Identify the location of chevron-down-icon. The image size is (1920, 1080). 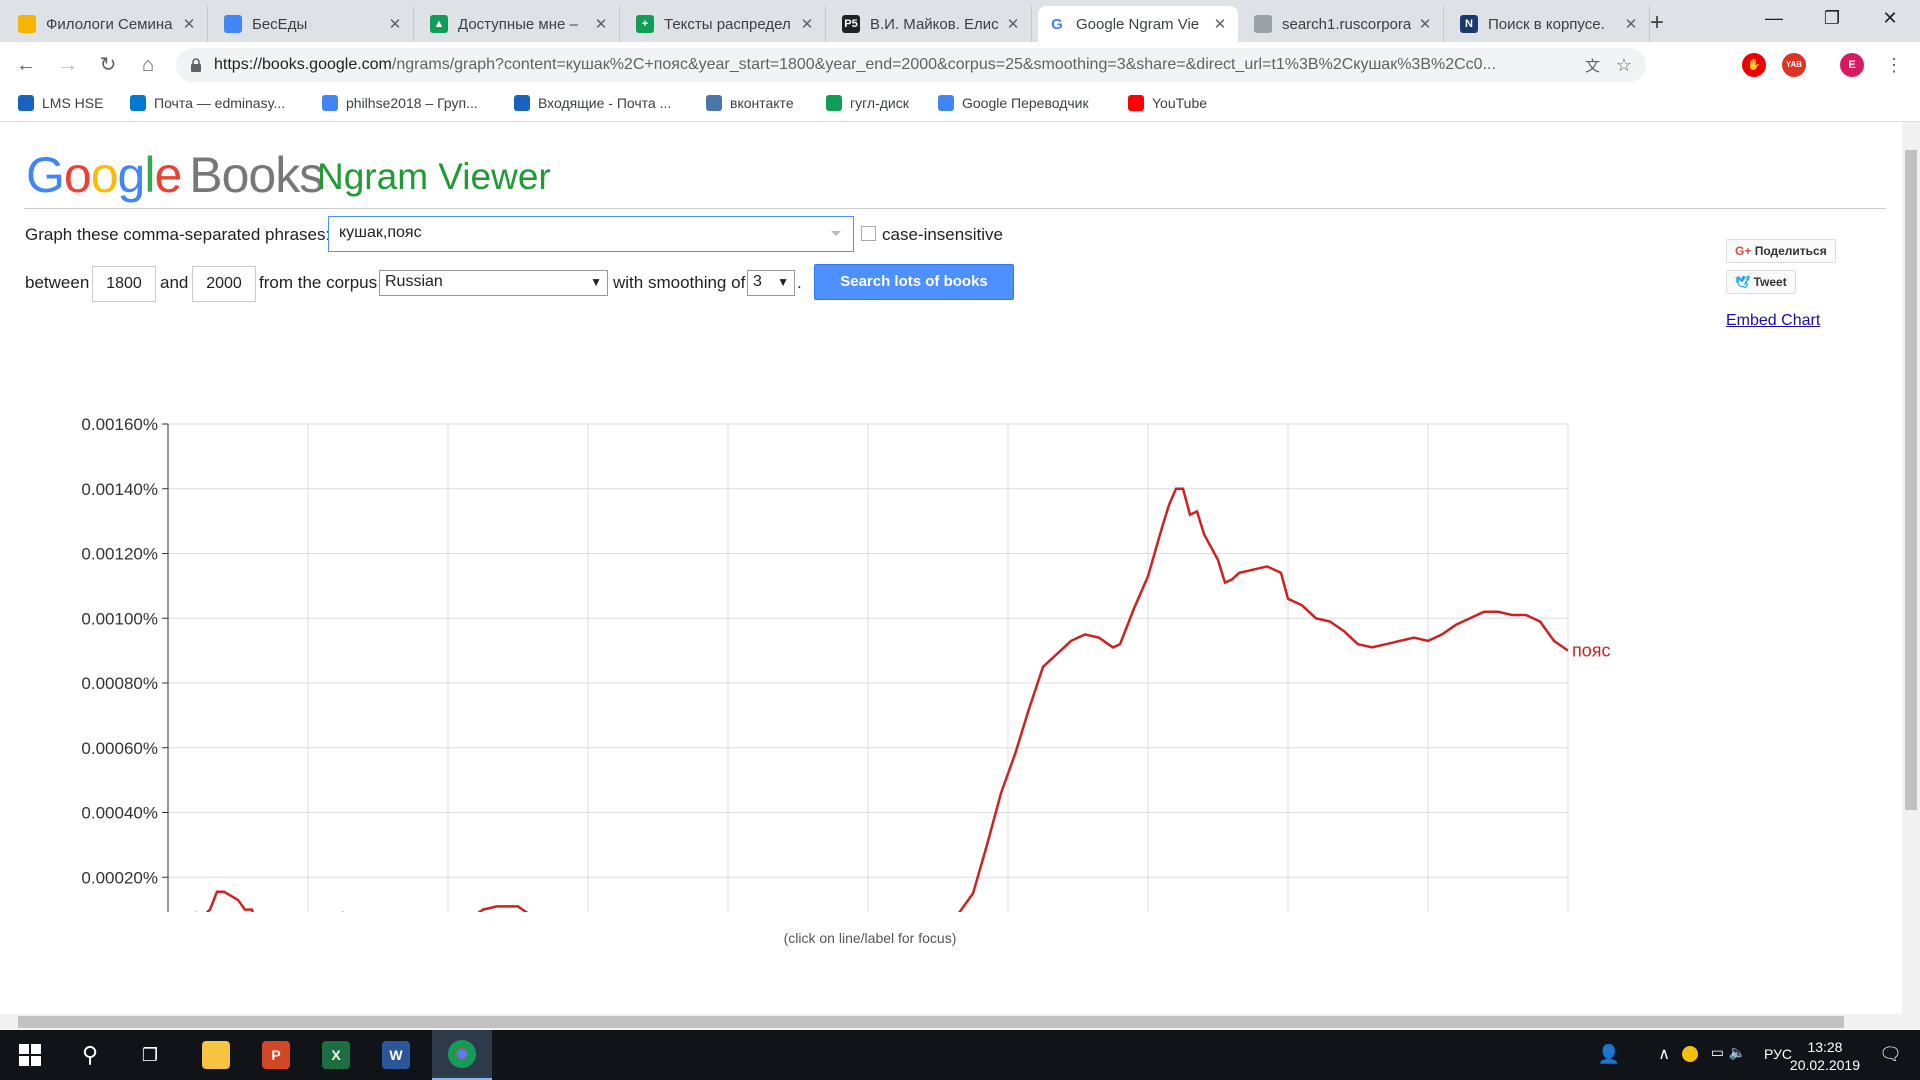
(836, 233).